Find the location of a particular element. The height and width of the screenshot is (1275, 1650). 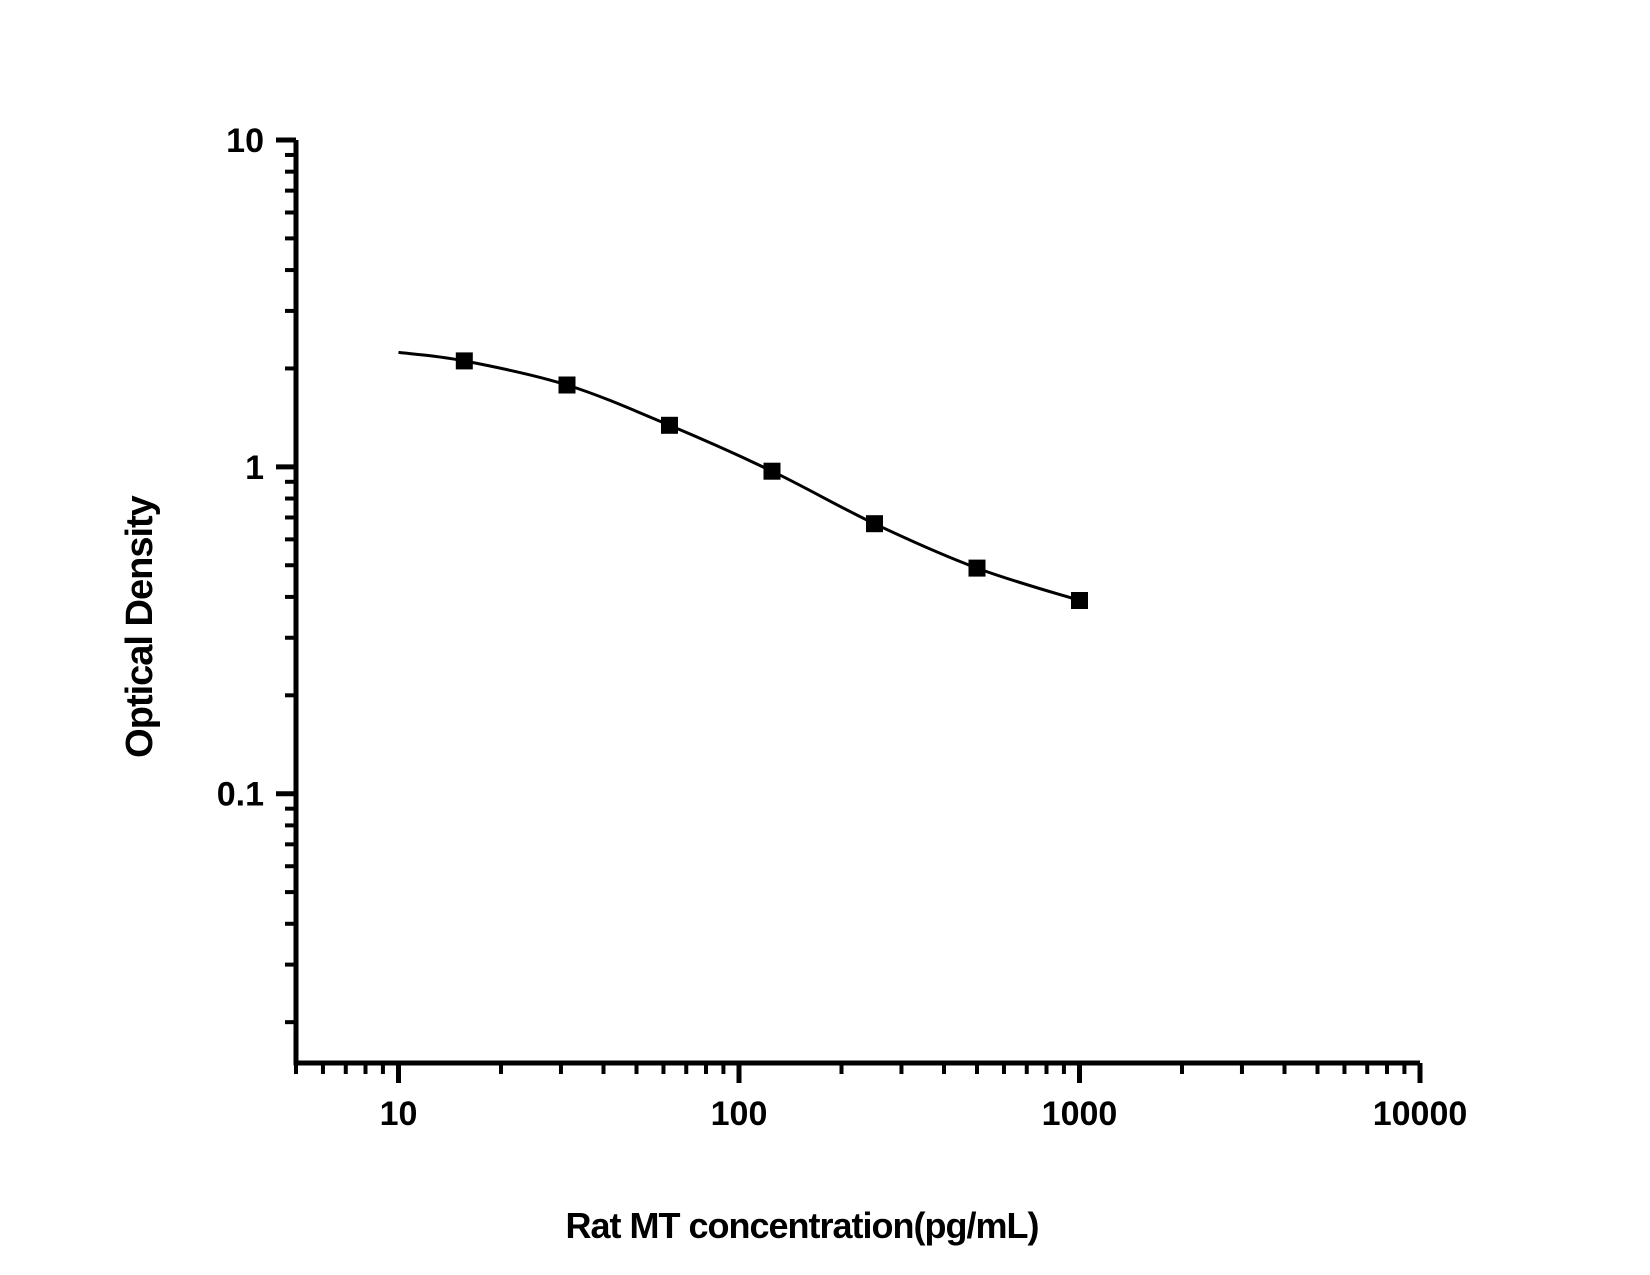

x-tick-label: 10000 is located at coordinates (1420, 1114).